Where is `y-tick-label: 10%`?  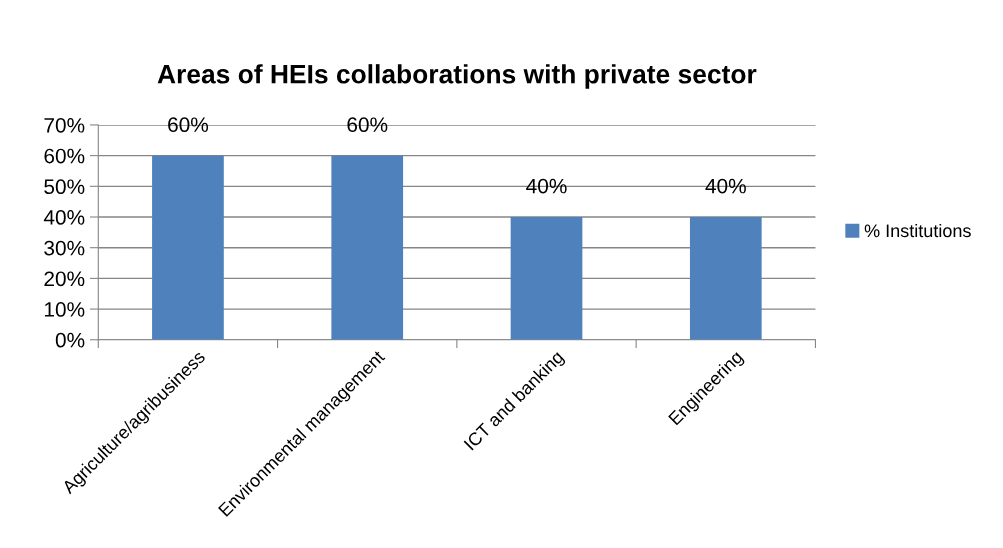
y-tick-label: 10% is located at coordinates (64, 309).